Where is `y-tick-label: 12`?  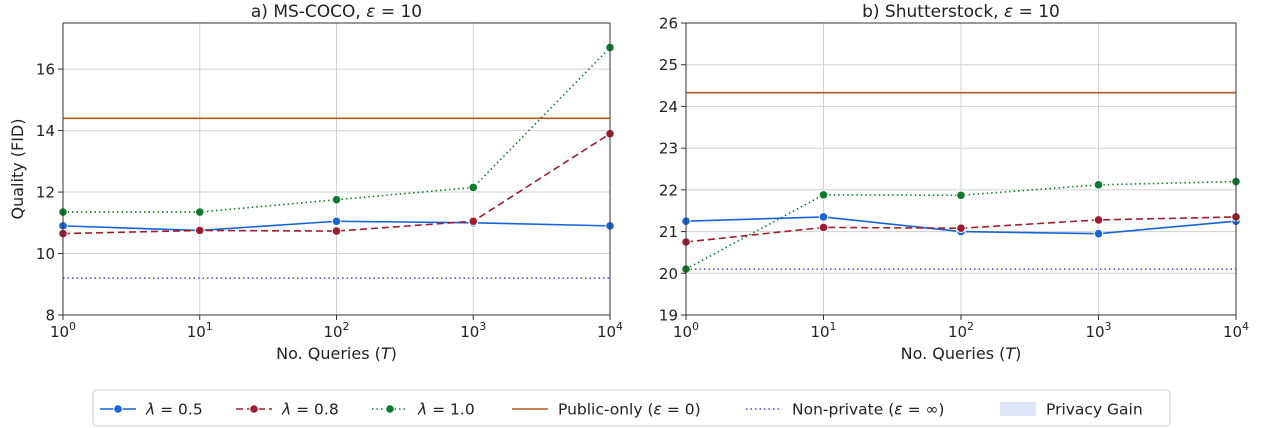
y-tick-label: 12 is located at coordinates (45, 193).